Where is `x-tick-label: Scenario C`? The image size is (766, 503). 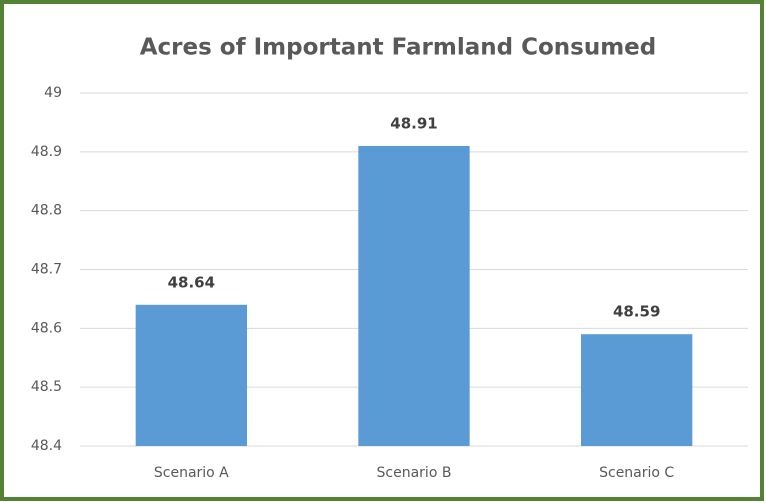
x-tick-label: Scenario C is located at coordinates (636, 473).